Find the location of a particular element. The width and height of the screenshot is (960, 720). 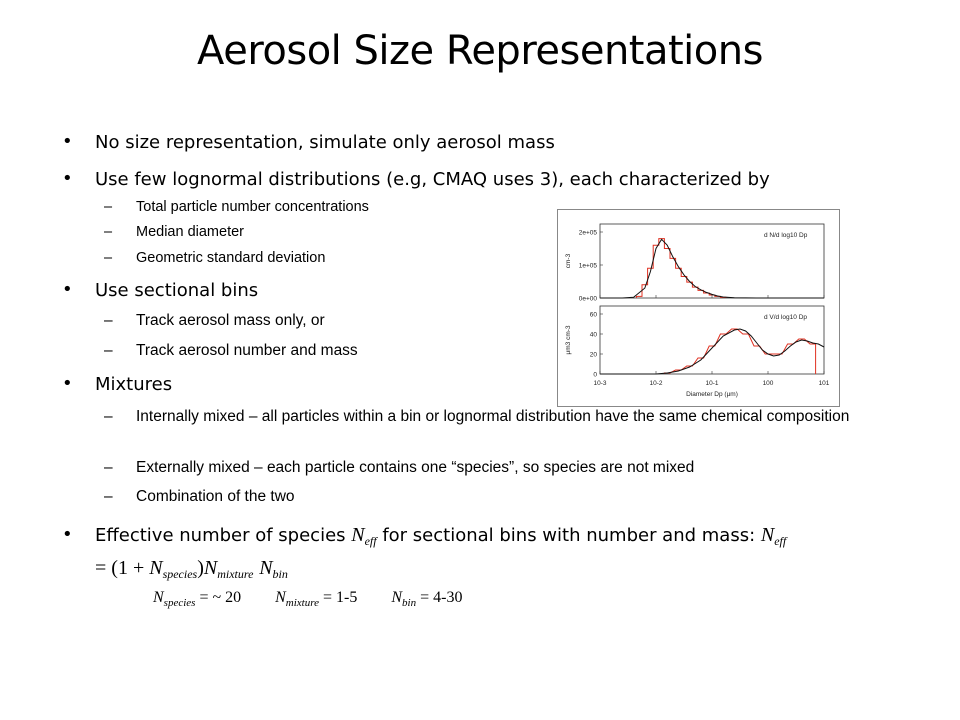

n-mixture-symbol: Nmixture is located at coordinates (228, 569).